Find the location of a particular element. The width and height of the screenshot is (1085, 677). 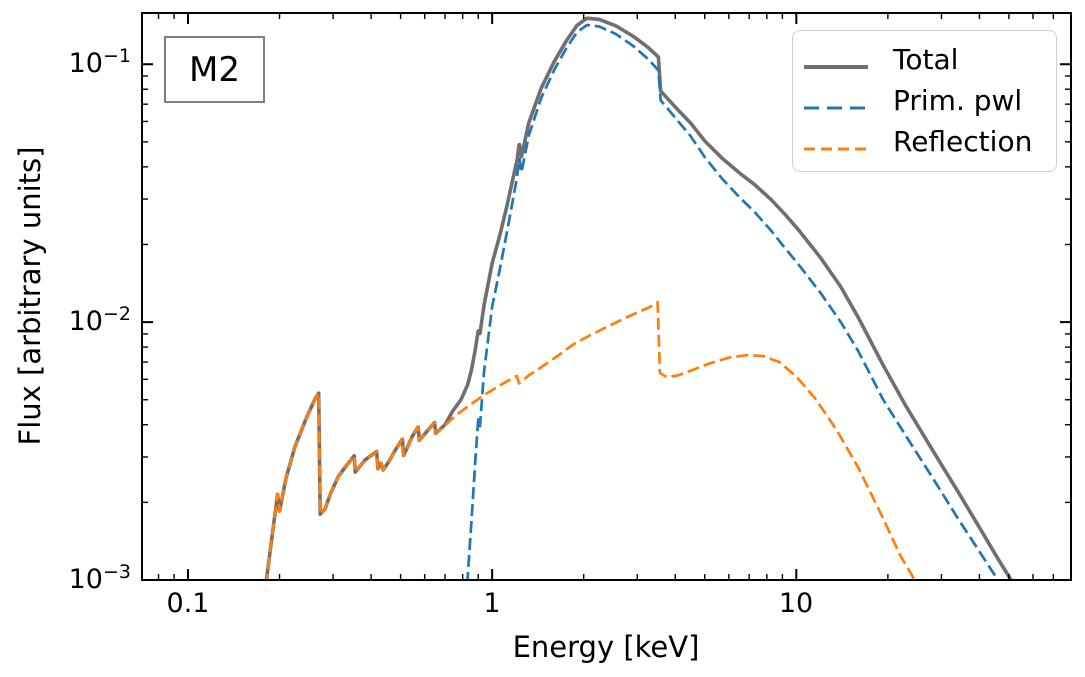

y-tick-exponent: −1 is located at coordinates (116, 56).